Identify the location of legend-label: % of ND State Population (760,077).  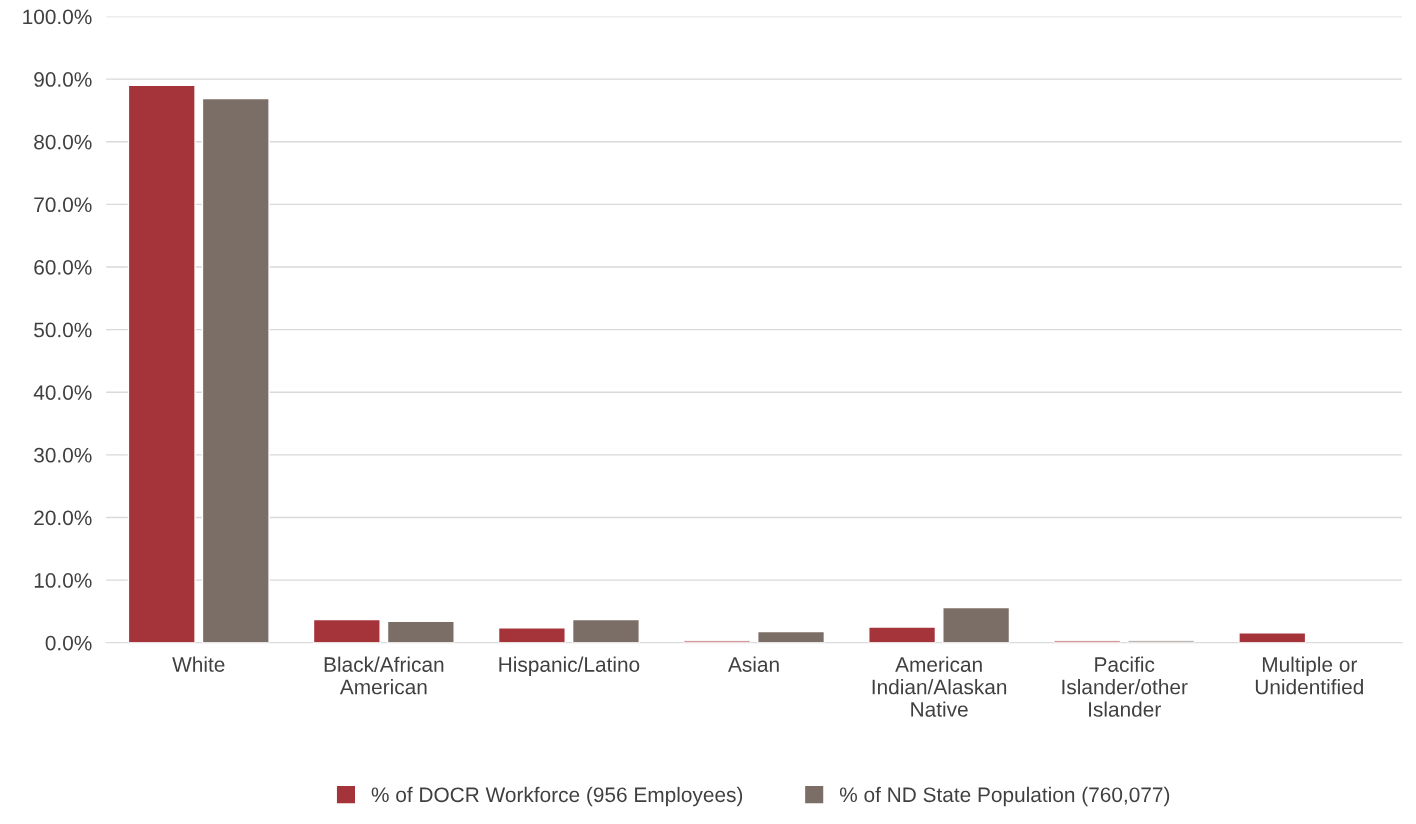
(1004, 796).